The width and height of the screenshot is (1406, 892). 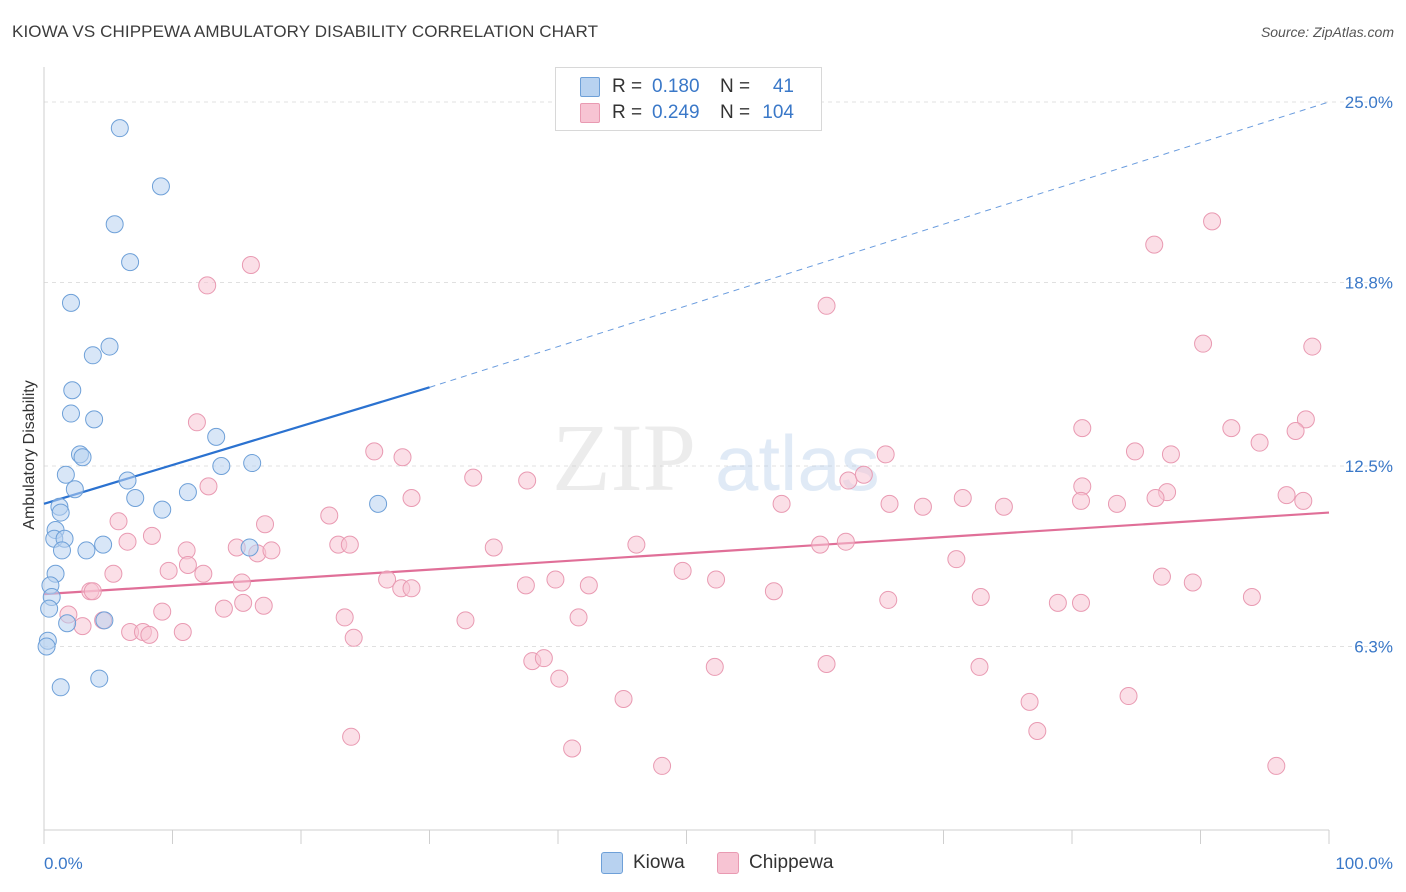 What do you see at coordinates (735, 86) in the screenshot?
I see `kiowa-n-label: N =` at bounding box center [735, 86].